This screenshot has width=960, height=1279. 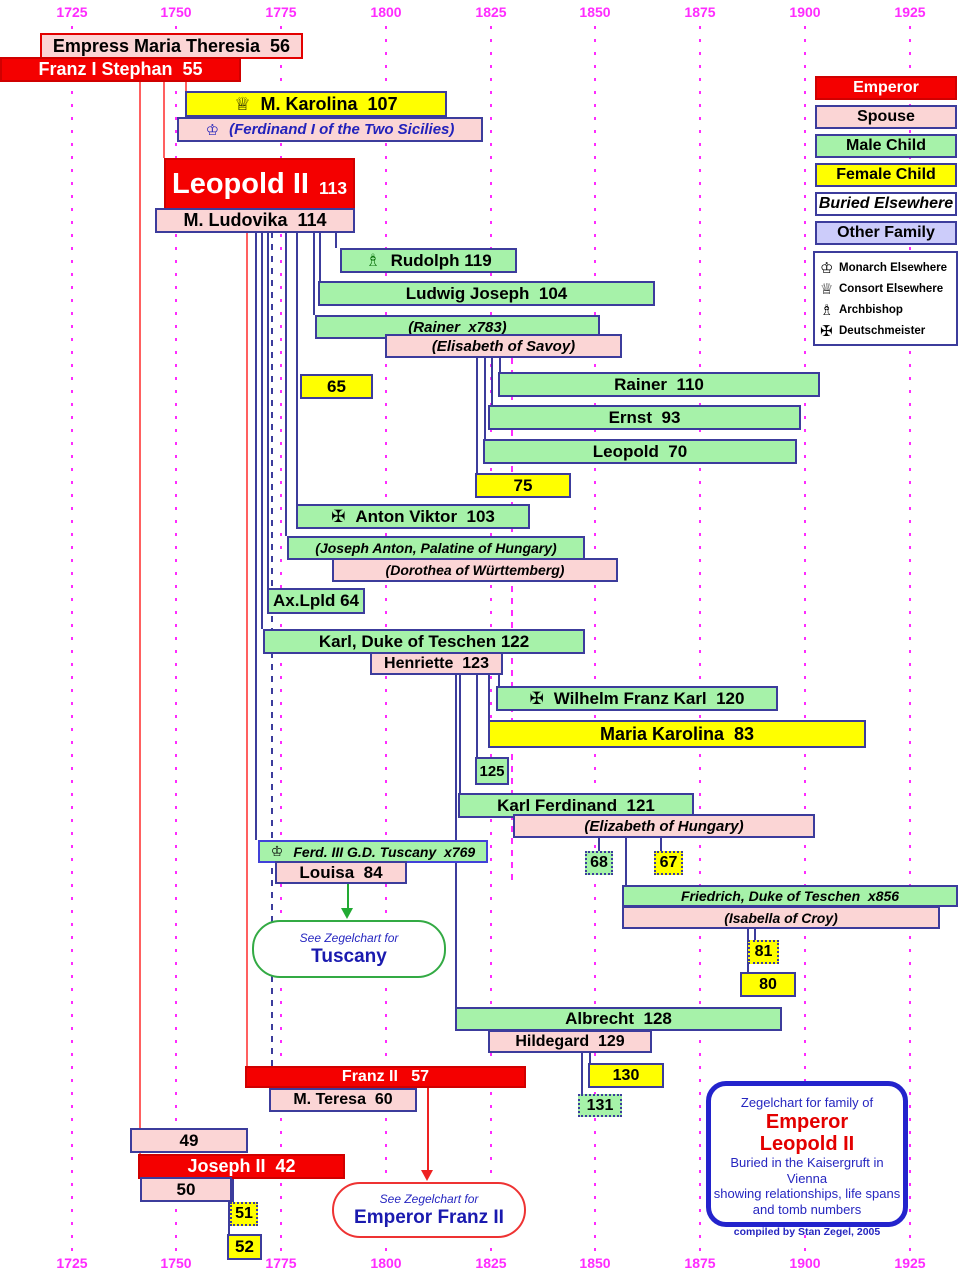 I want to click on bar-henriette-123: Henriette 123, so click(x=436, y=663).